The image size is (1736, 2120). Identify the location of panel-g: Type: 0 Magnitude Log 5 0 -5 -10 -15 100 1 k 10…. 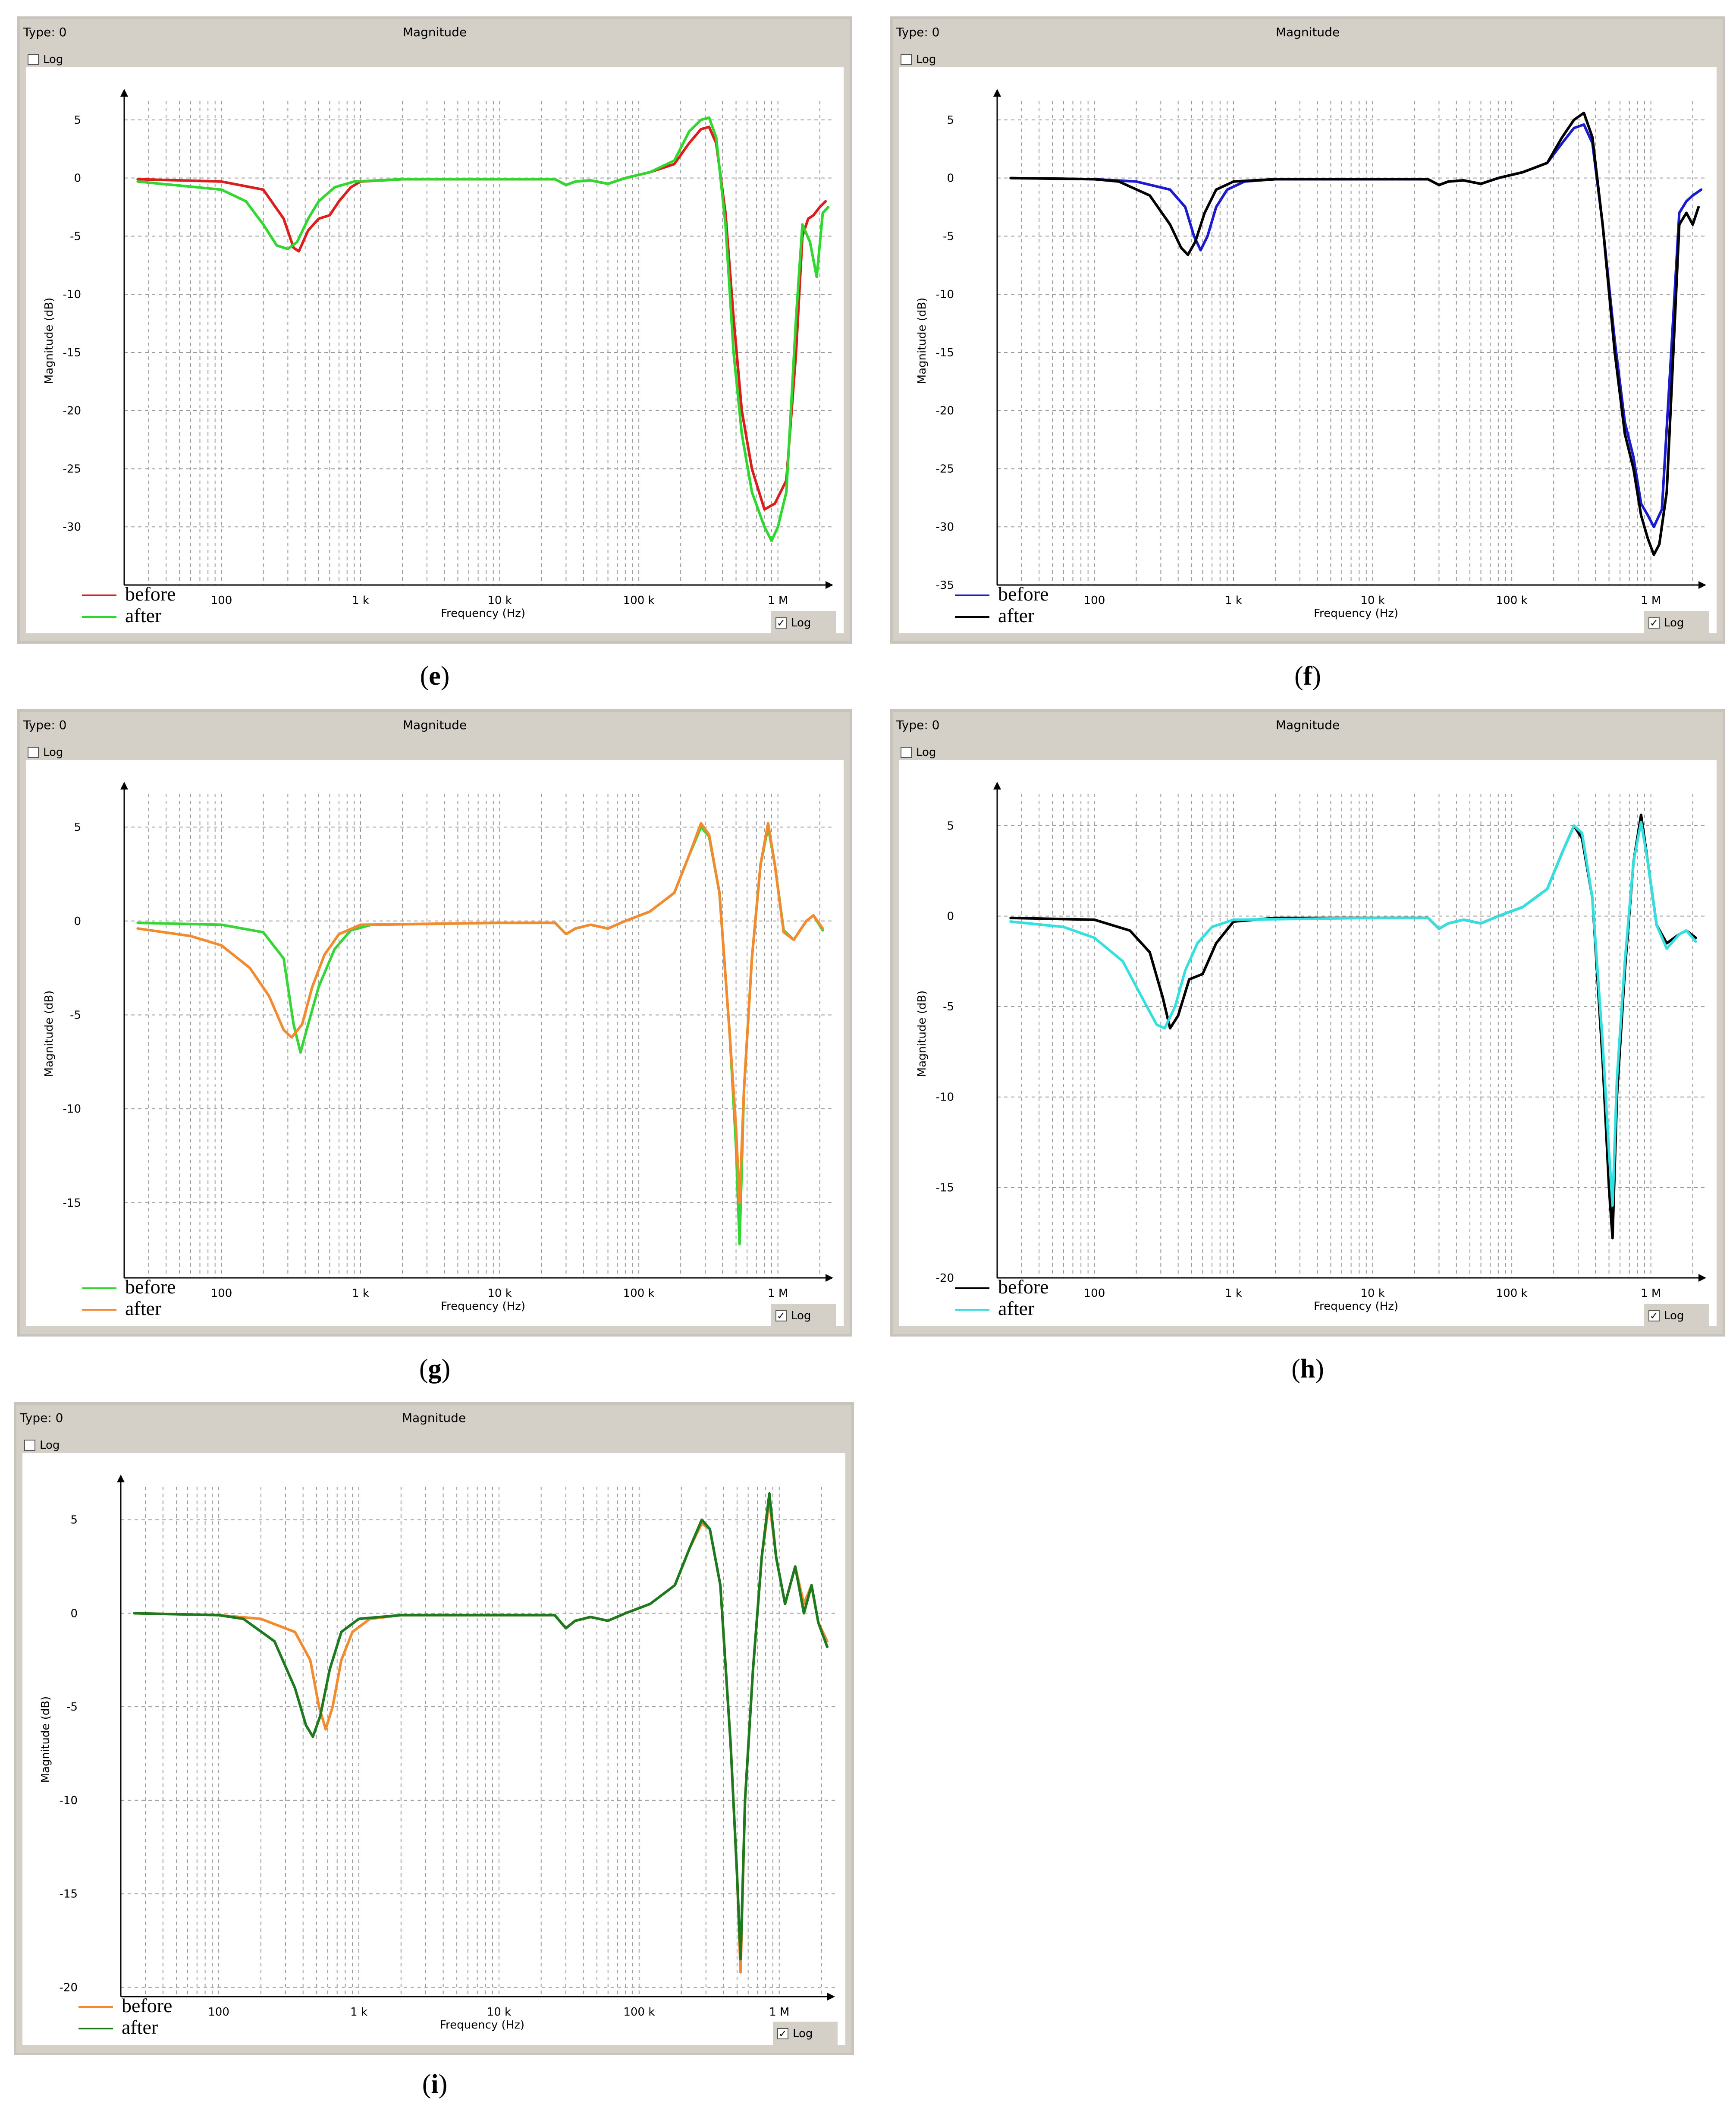
(434, 1023).